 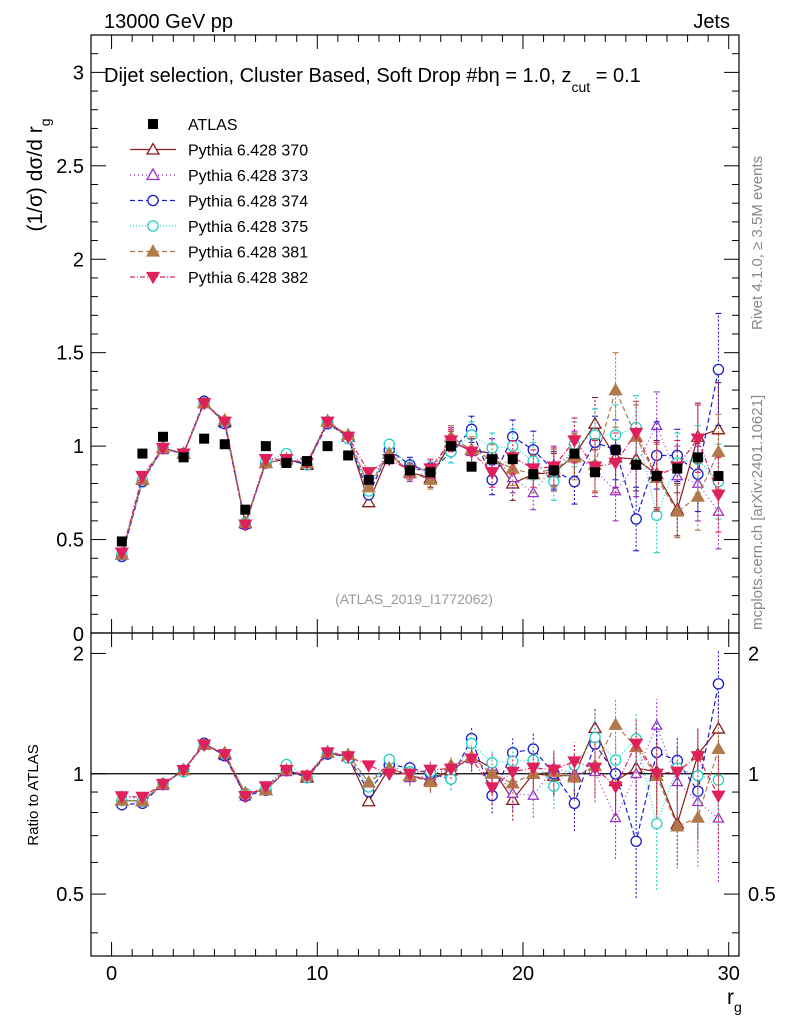 I want to click on rivet-label: Rivet 4.1.0, ≥ 3.5M events, so click(x=757, y=243).